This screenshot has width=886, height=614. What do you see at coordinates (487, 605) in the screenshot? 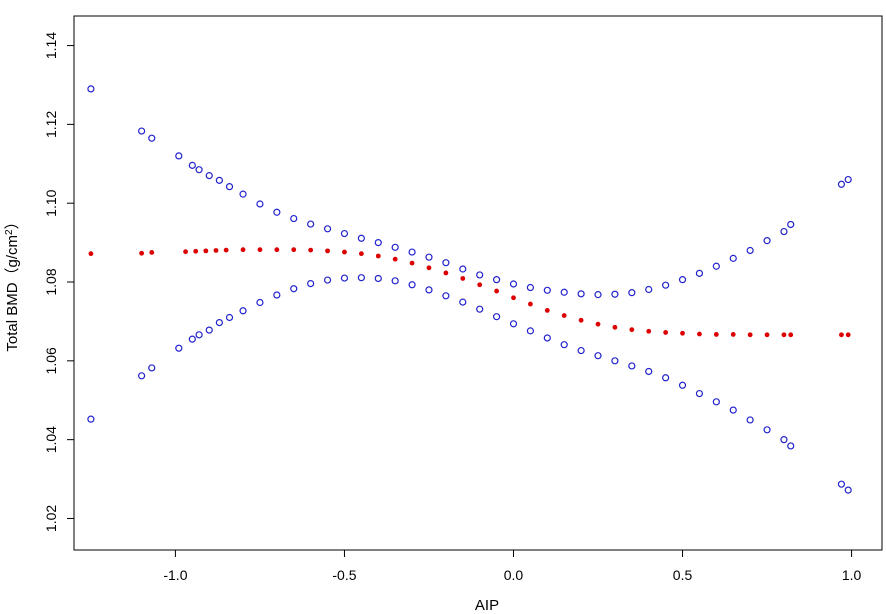
I see `x-axis-title: AIP` at bounding box center [487, 605].